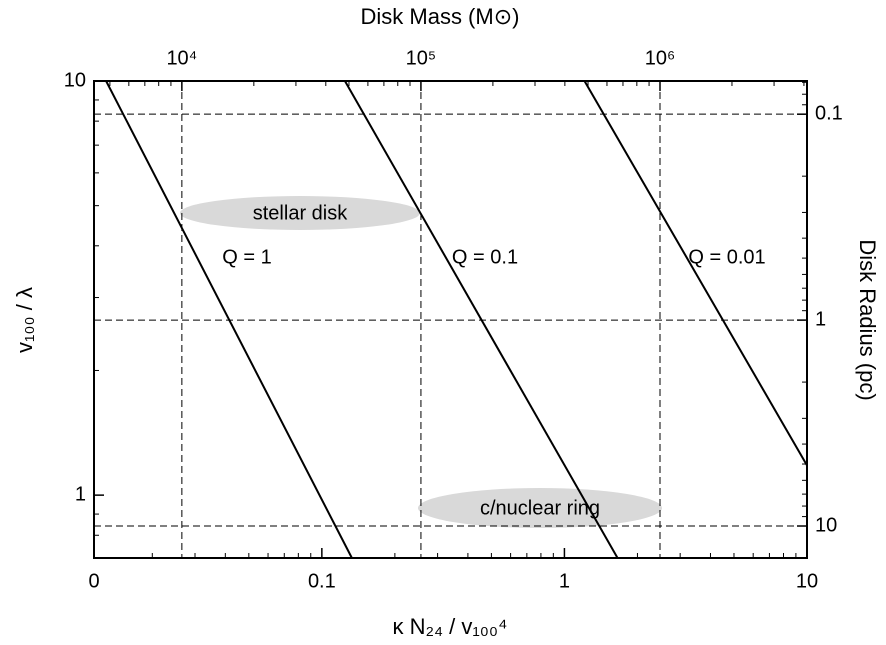 This screenshot has height=645, width=886. What do you see at coordinates (80, 494) in the screenshot?
I see `y-tick-label: 1` at bounding box center [80, 494].